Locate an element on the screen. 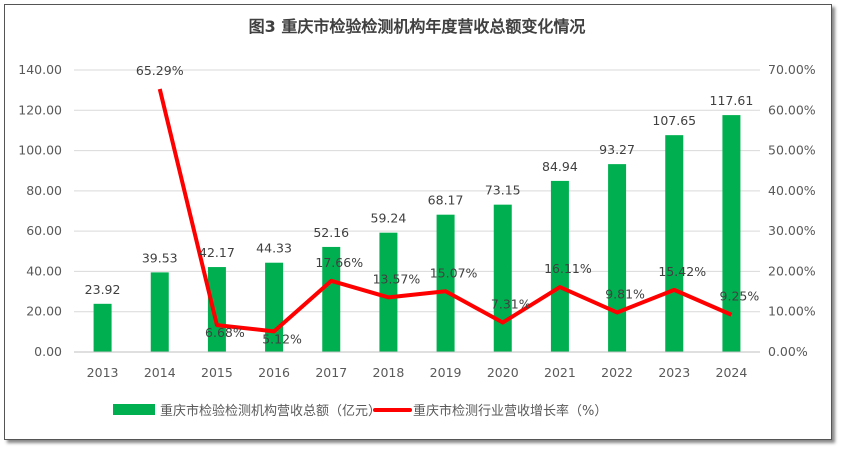 This screenshot has width=843, height=450. left-tick-label: 100.00 is located at coordinates (40, 150).